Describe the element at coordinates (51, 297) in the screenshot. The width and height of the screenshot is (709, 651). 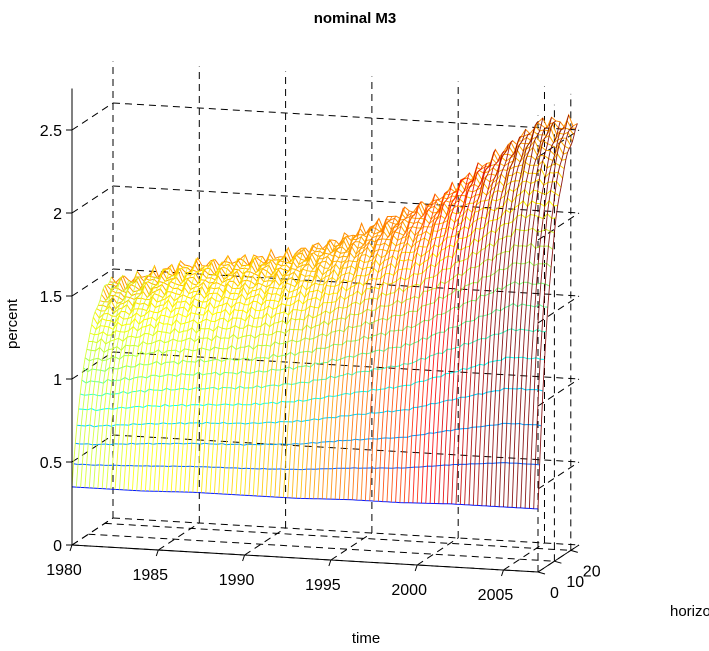
I see `z-tick-label: 1.5` at that location.